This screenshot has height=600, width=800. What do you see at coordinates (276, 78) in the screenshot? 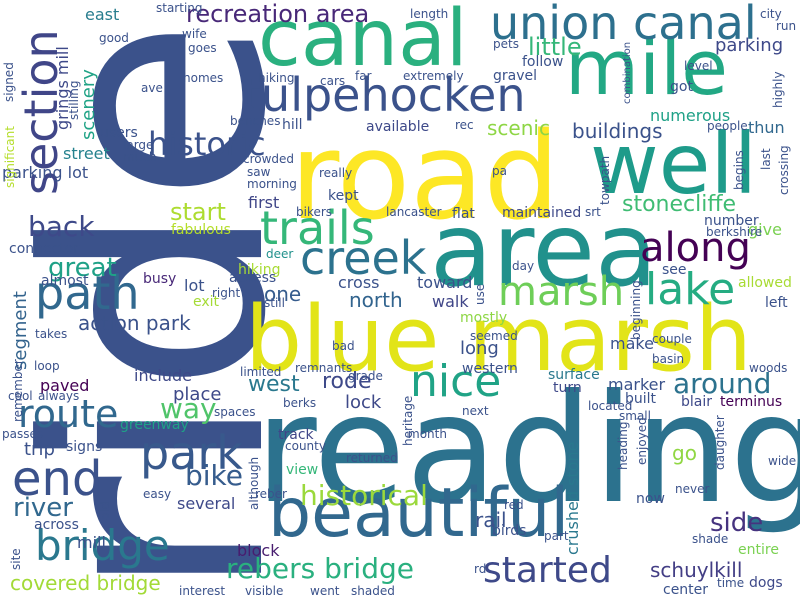
I see `cloud-word: hiking` at bounding box center [276, 78].